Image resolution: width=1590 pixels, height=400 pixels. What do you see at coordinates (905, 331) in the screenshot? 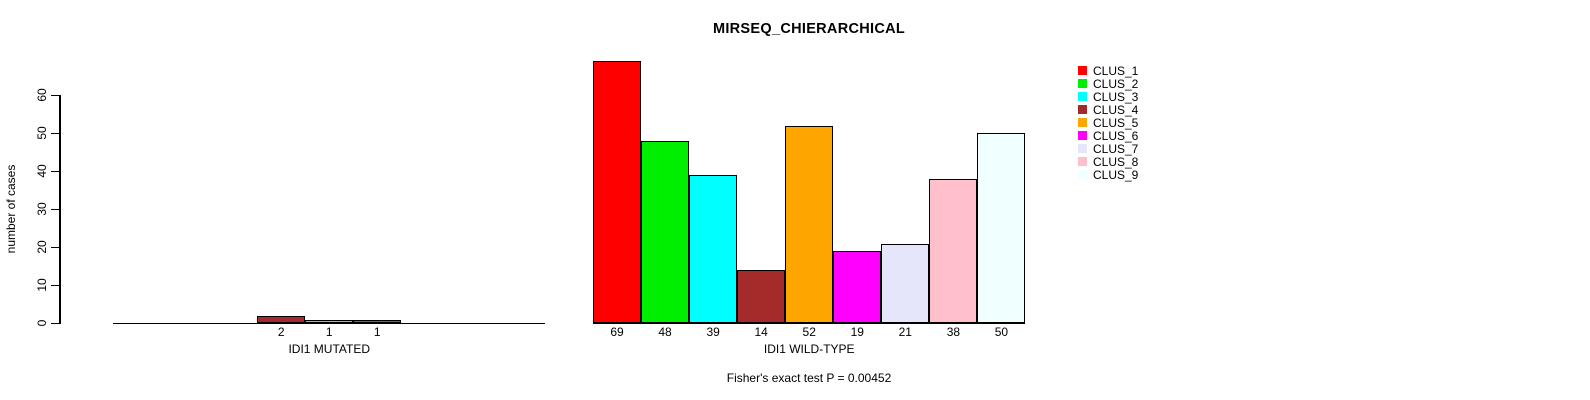
I see `bar-value-label: 21` at bounding box center [905, 331].